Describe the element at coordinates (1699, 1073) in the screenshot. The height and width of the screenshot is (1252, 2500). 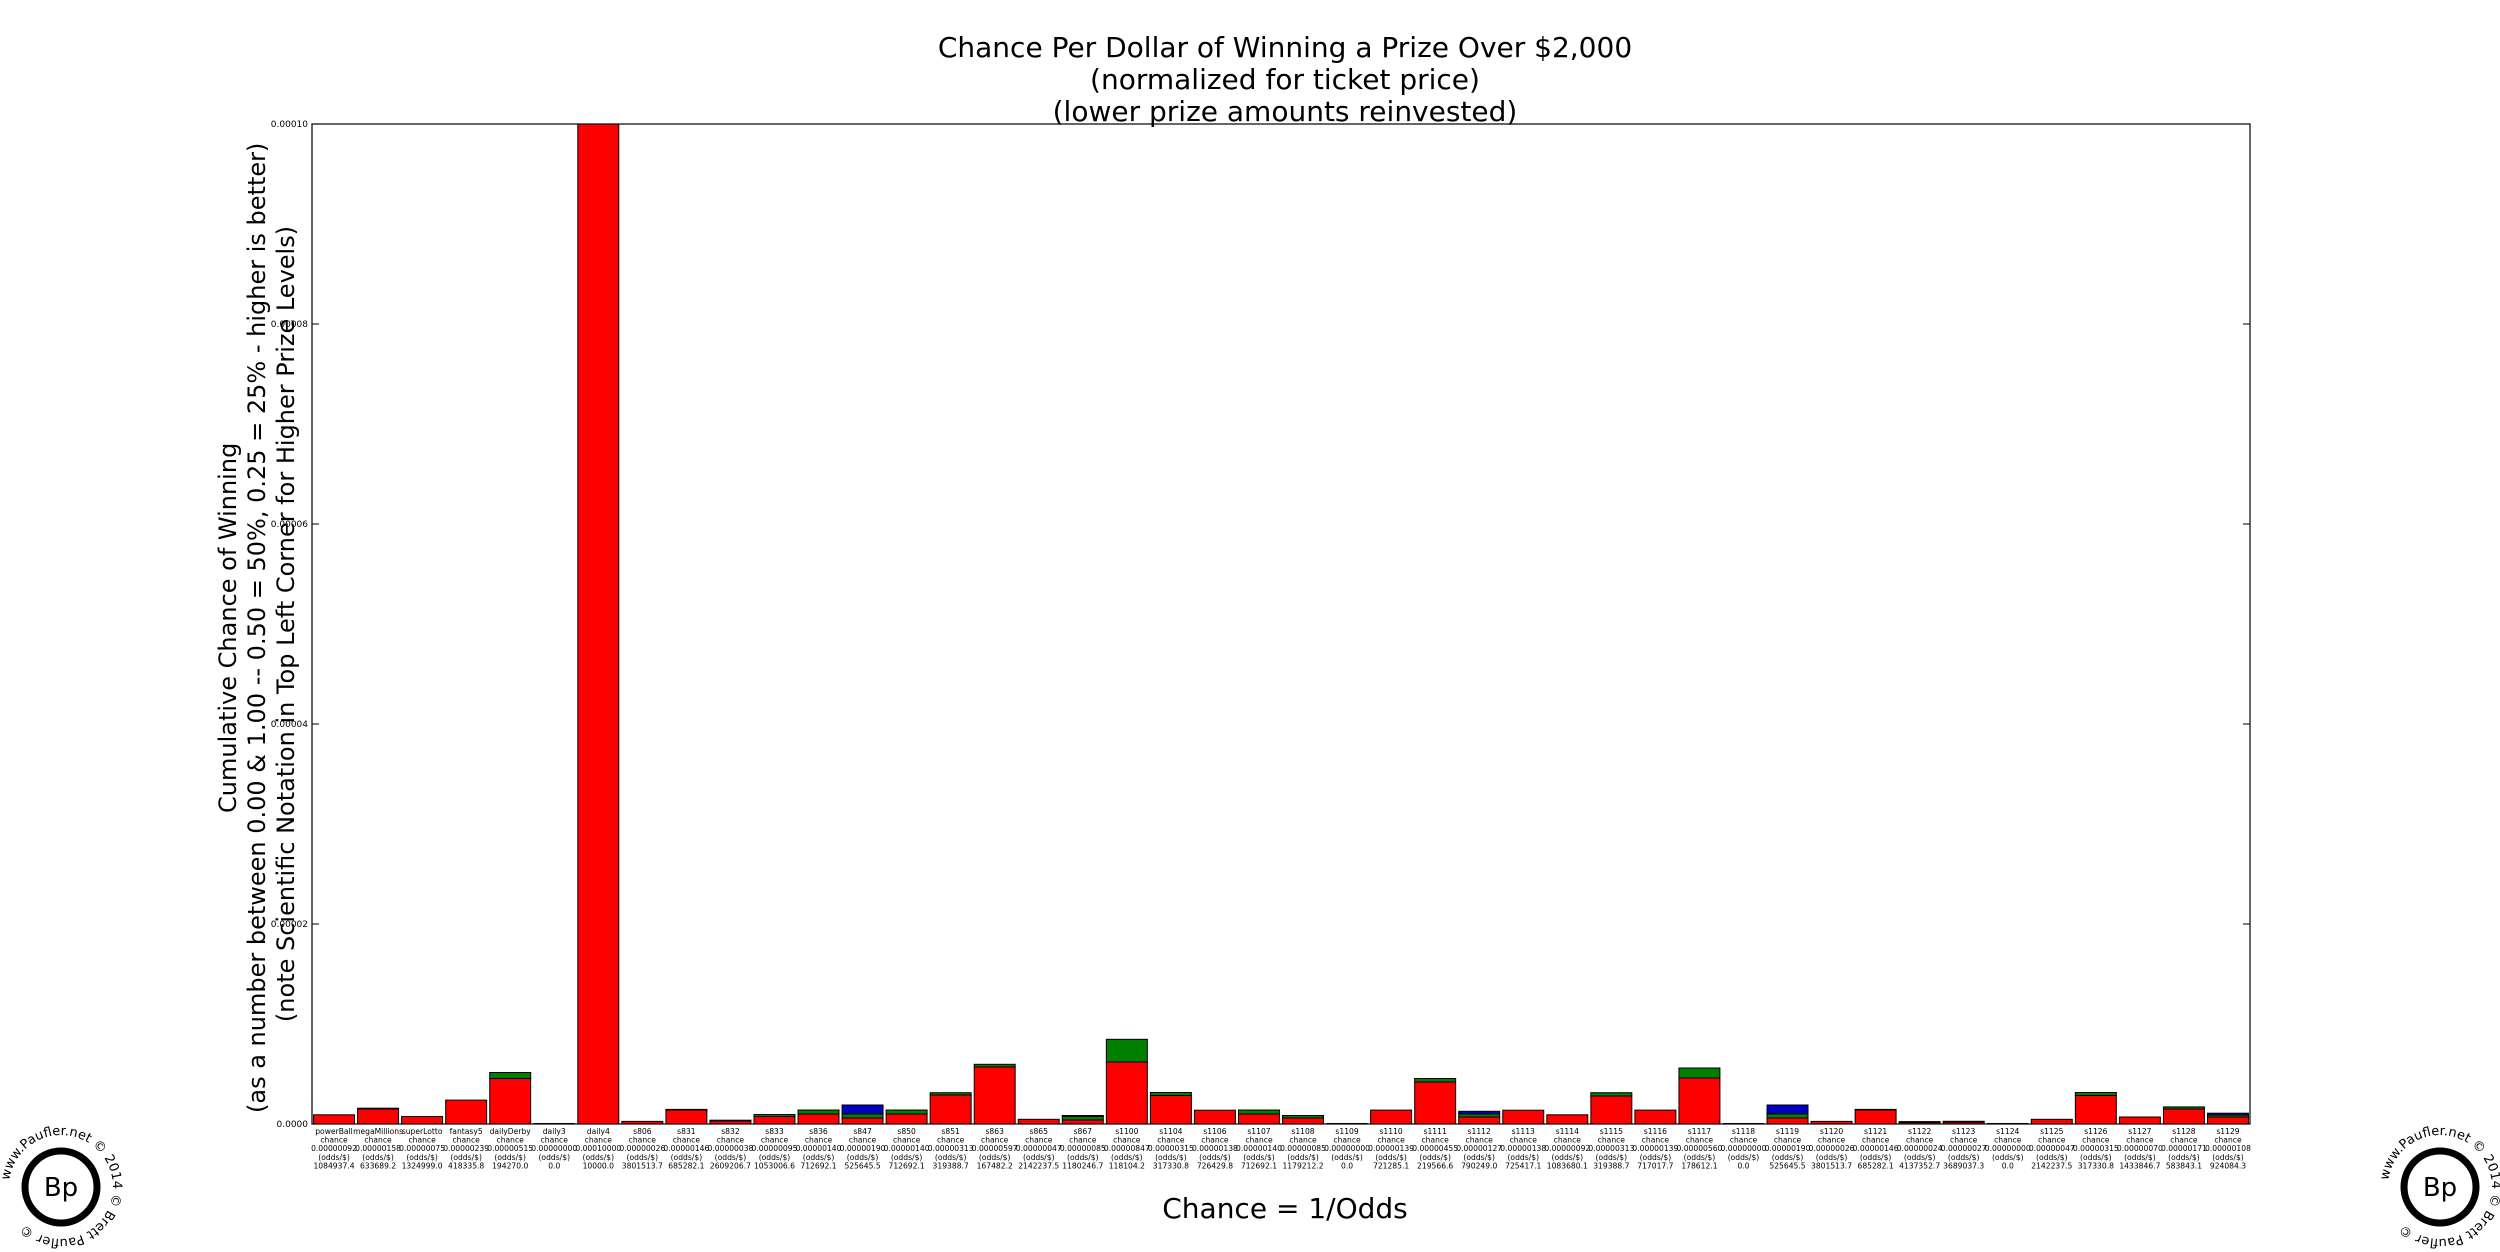
I see `bar-s1117-green` at that location.